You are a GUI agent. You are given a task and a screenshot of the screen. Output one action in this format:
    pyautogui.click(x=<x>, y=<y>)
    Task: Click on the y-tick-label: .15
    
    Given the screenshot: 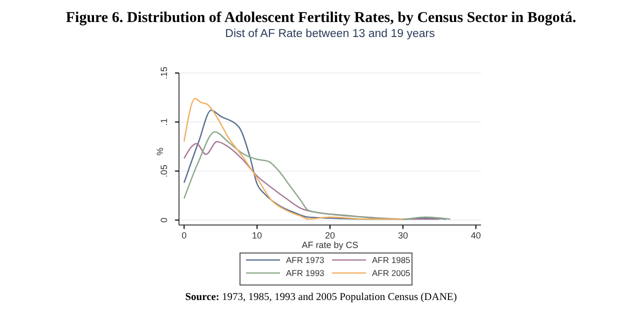 What is the action you would take?
    pyautogui.click(x=164, y=73)
    